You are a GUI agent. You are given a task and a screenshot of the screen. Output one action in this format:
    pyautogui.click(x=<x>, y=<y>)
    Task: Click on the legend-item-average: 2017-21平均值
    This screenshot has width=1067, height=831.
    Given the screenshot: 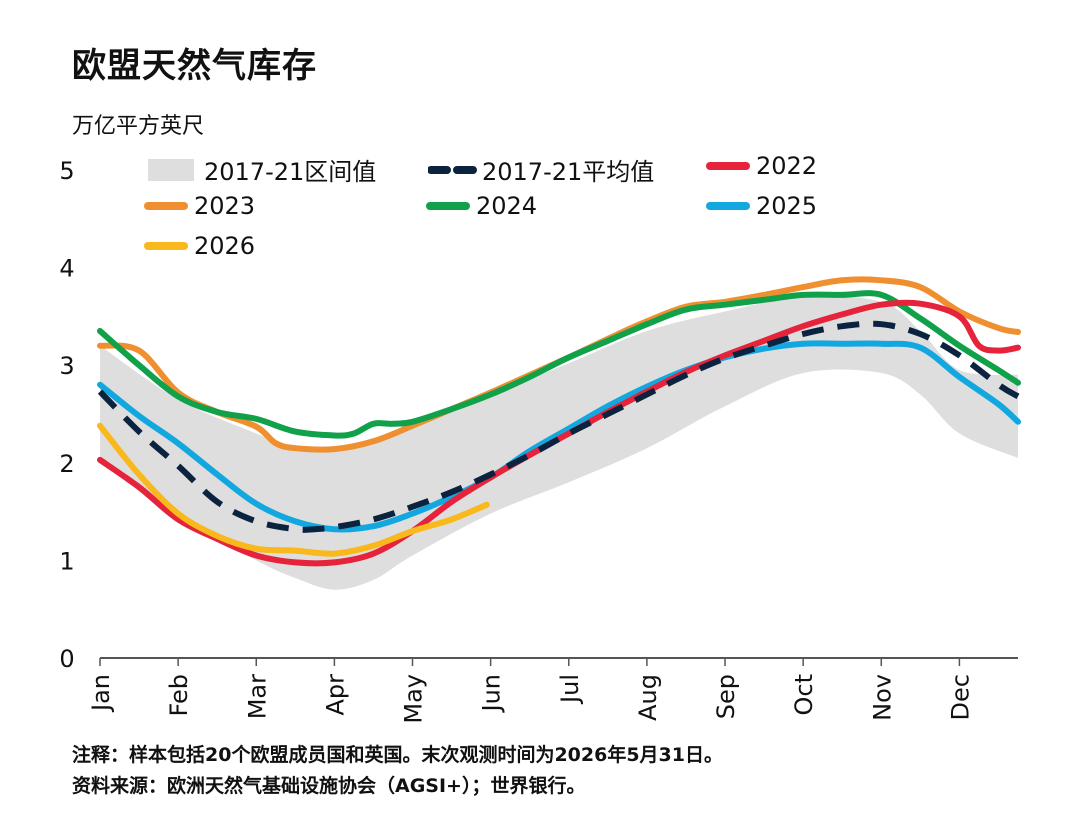 What is the action you would take?
    pyautogui.click(x=541, y=169)
    